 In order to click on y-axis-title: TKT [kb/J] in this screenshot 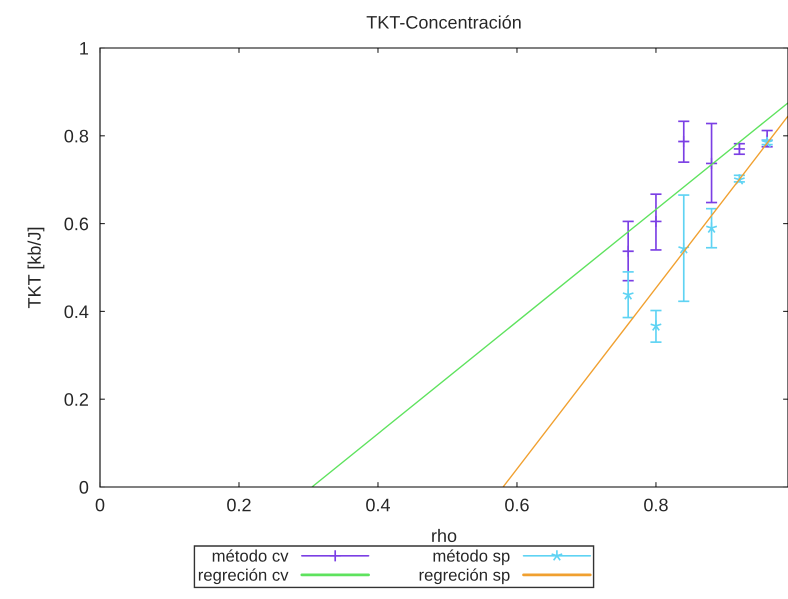, I will do `click(36, 268)`.